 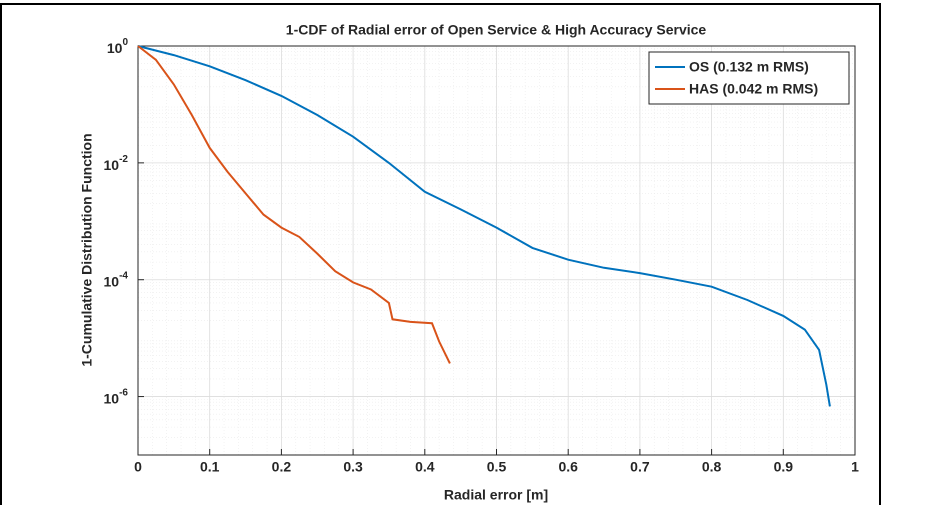 I want to click on x-tick-label: 0.4, so click(x=425, y=467).